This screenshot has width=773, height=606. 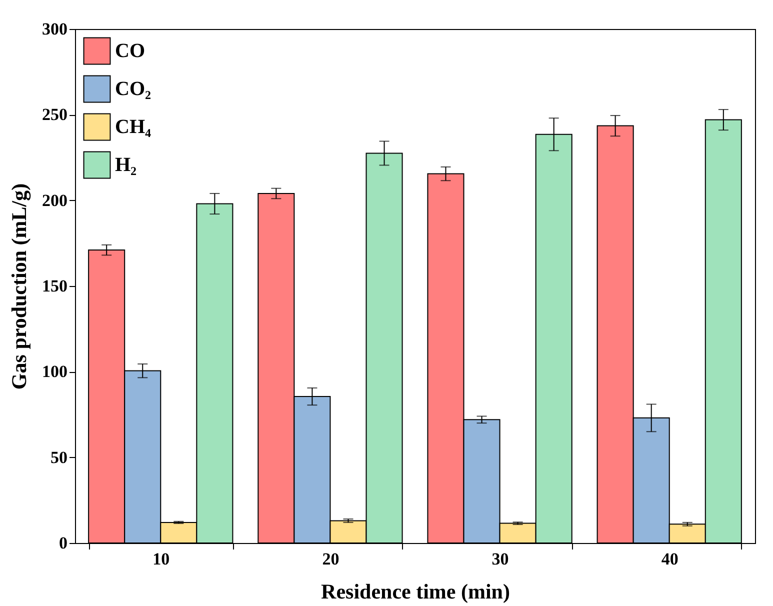 I want to click on legend-label: CO, so click(x=130, y=51).